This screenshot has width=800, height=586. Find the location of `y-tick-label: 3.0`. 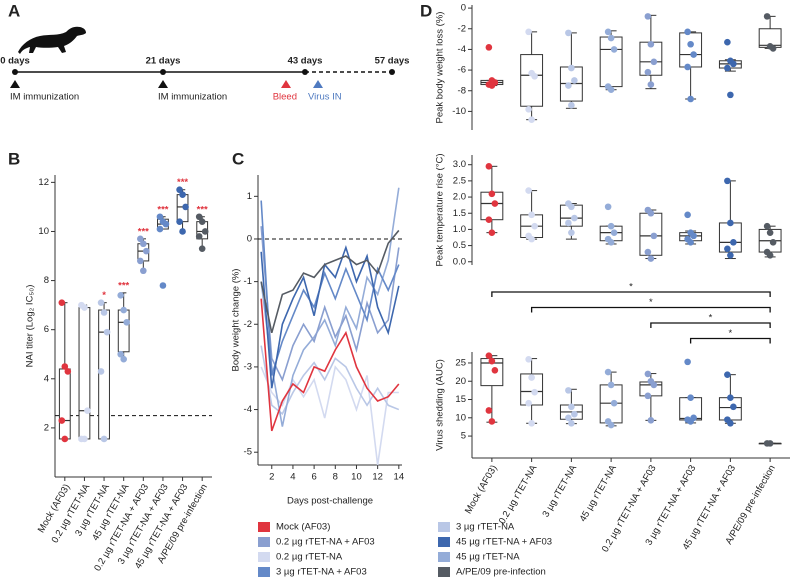

y-tick-label: 3.0 is located at coordinates (459, 164).